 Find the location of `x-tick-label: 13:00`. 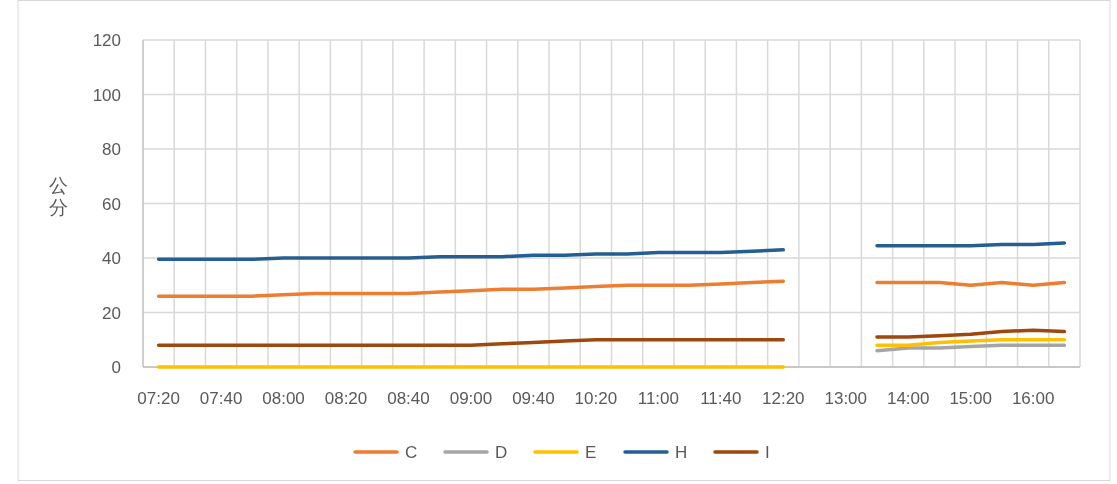

x-tick-label: 13:00 is located at coordinates (846, 398).